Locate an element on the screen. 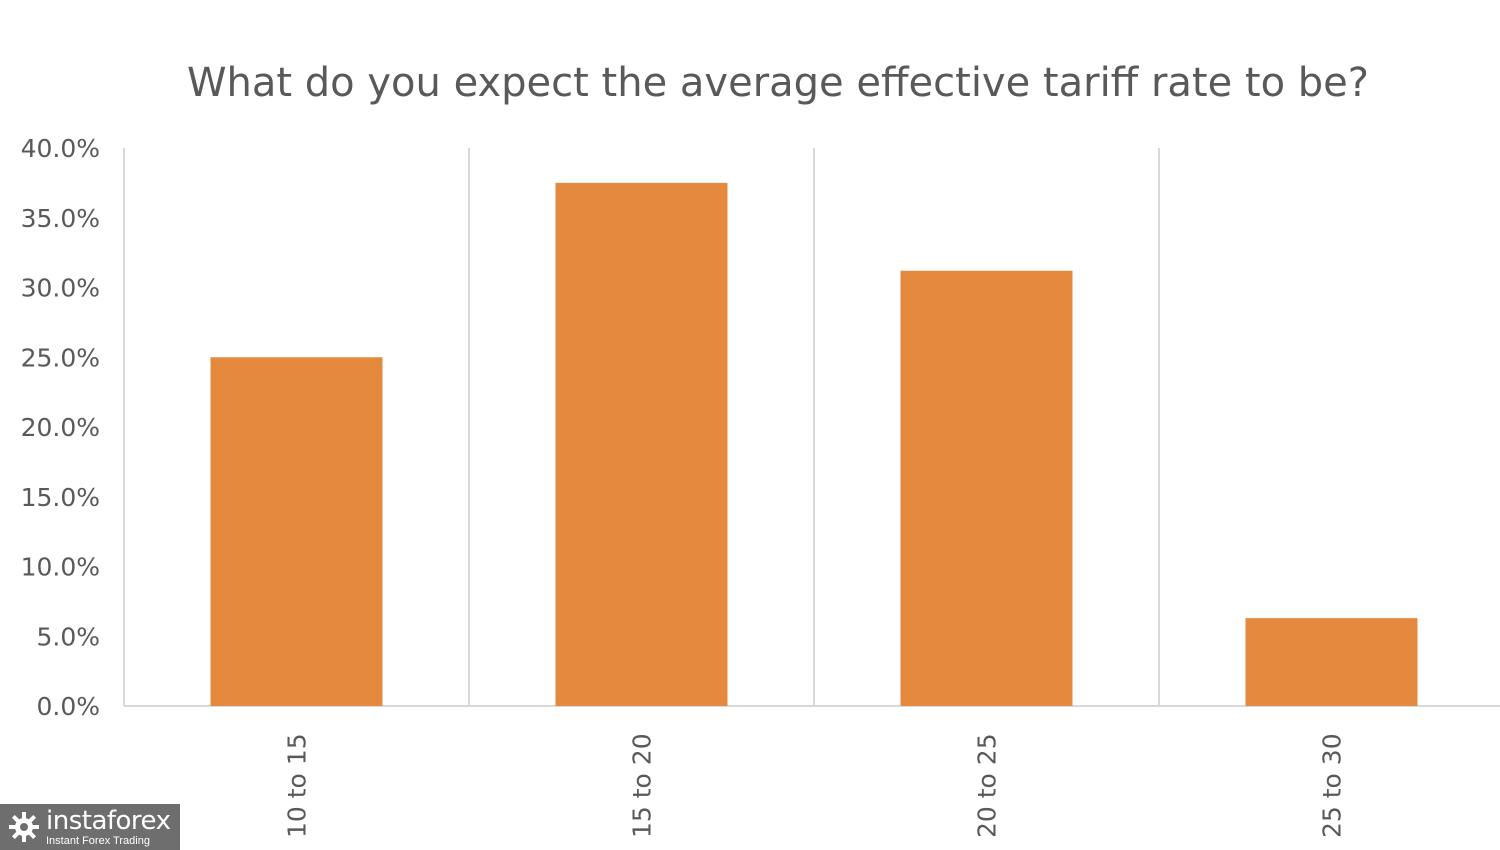 The image size is (1500, 850). watermark-tagline: Instant Forex Trading is located at coordinates (98, 840).